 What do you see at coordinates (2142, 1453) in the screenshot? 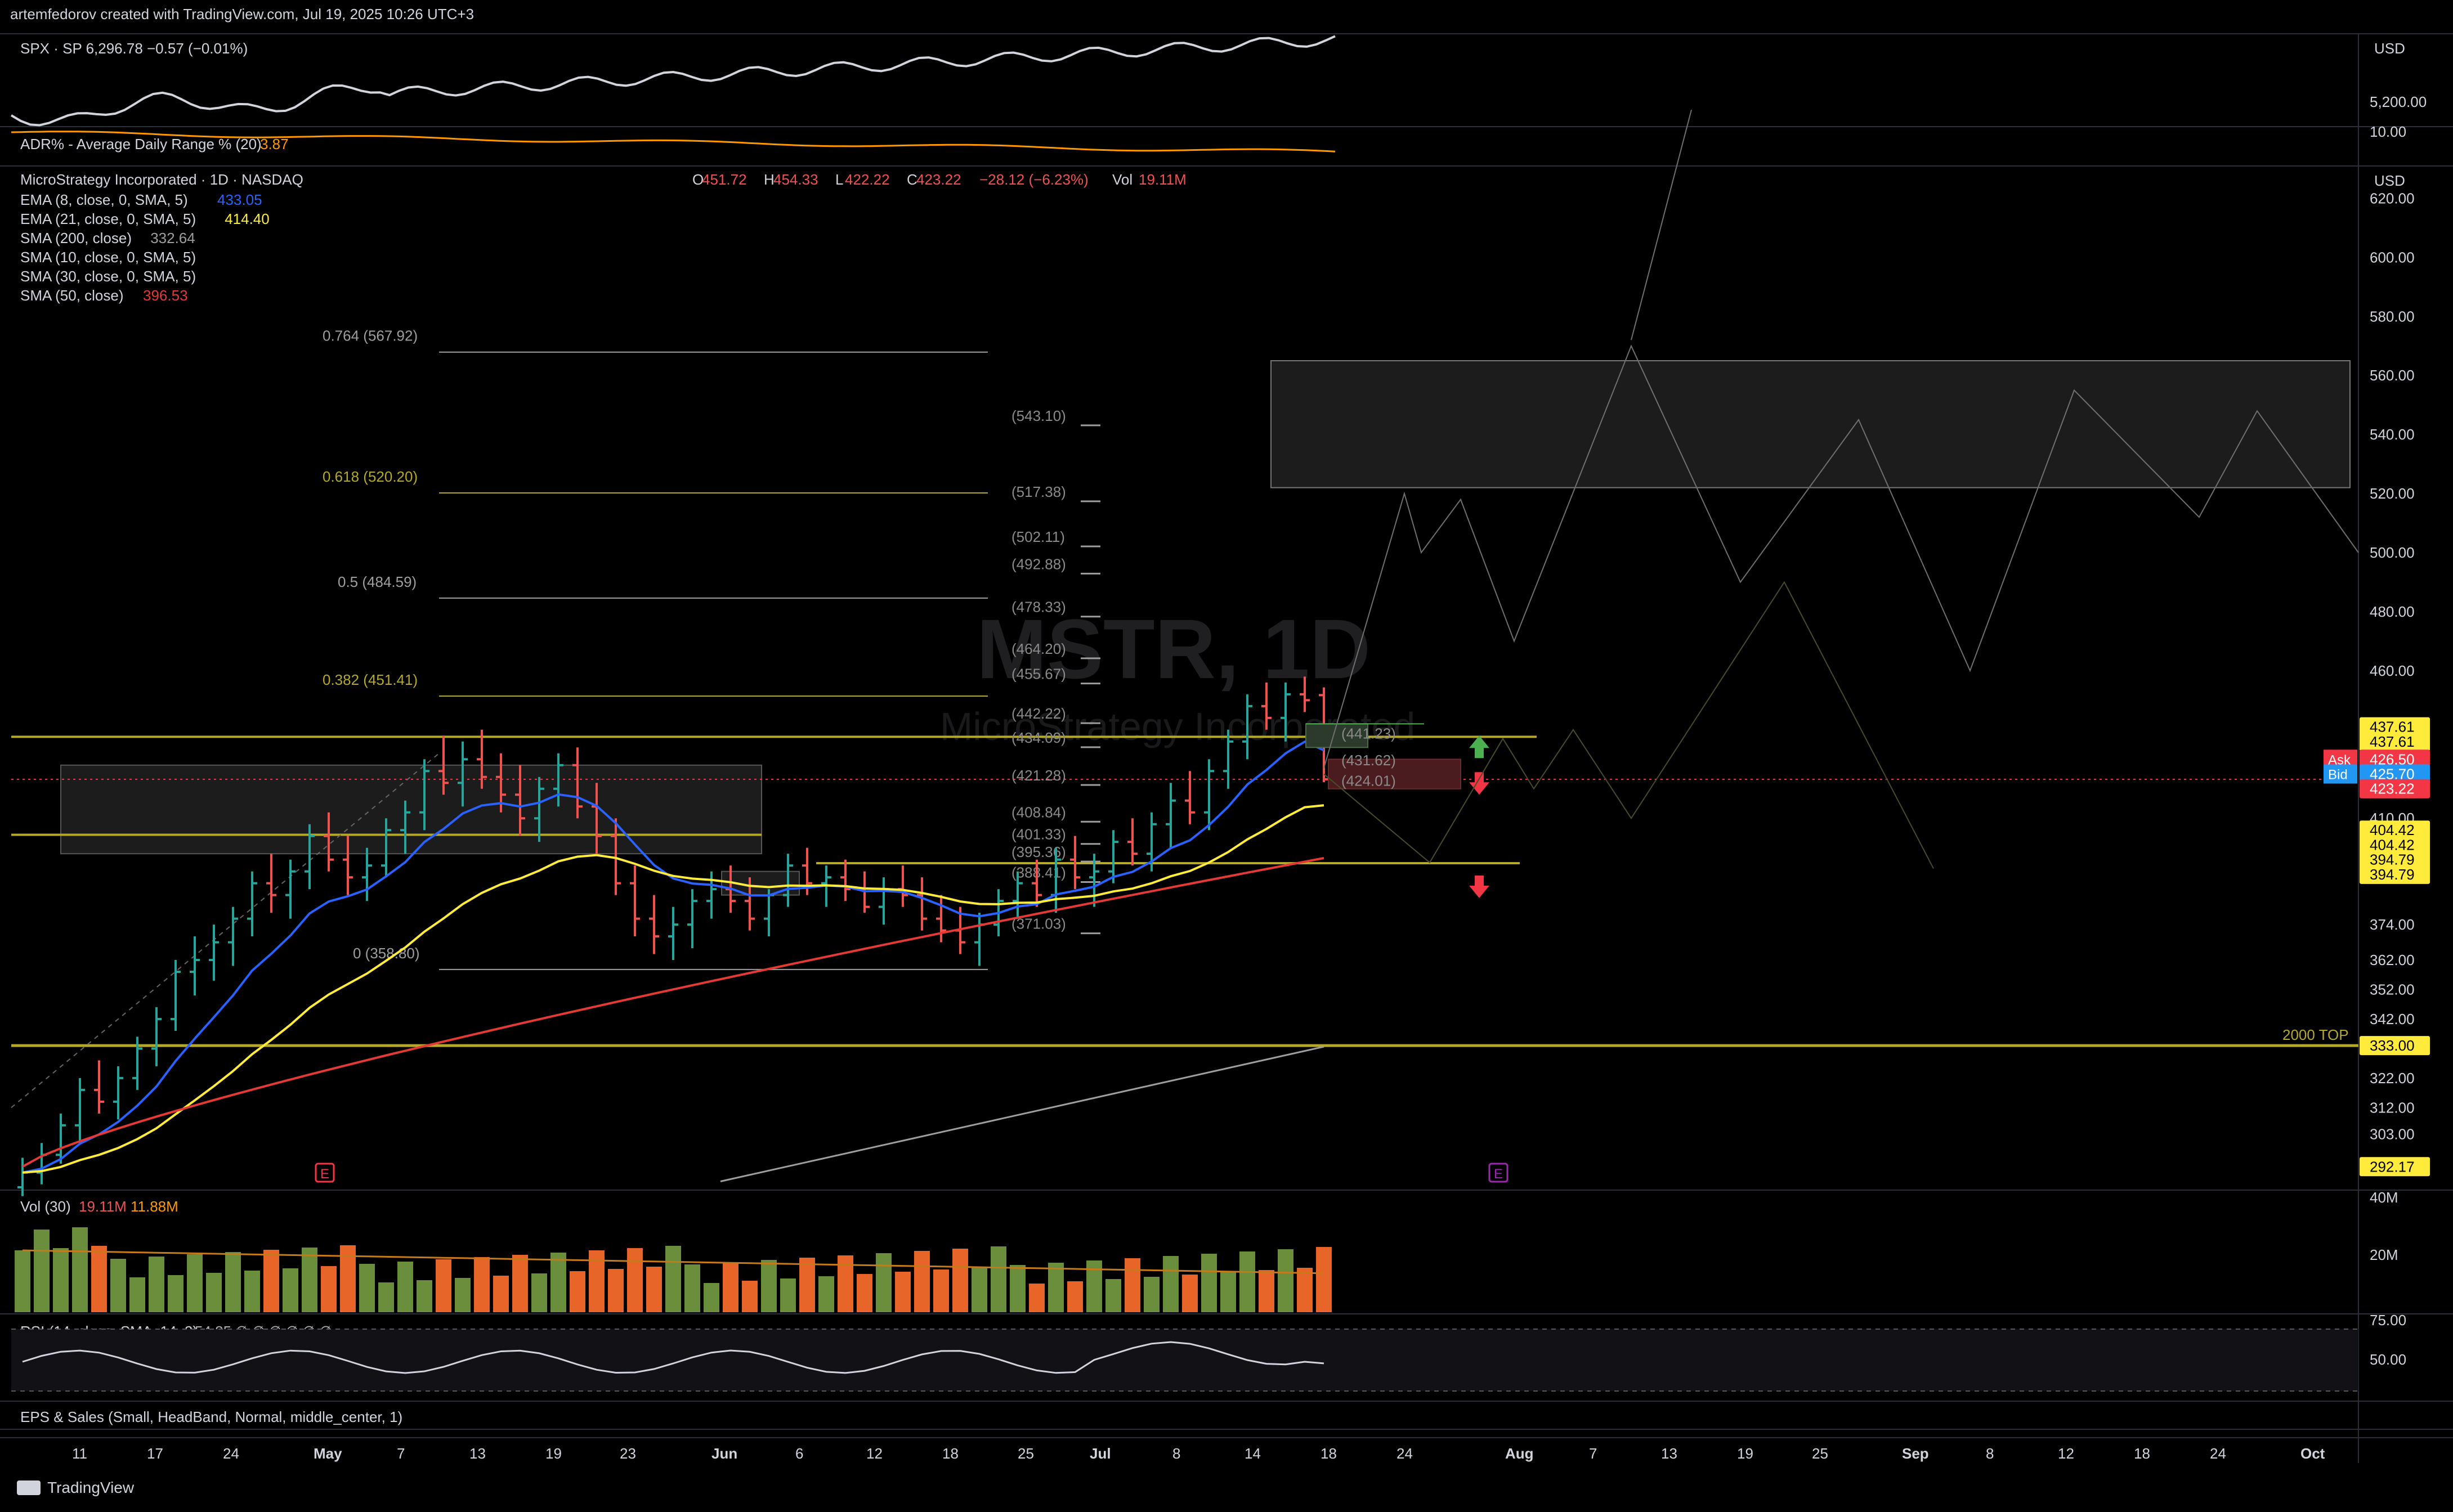
I see `time-axis-label: 18` at bounding box center [2142, 1453].